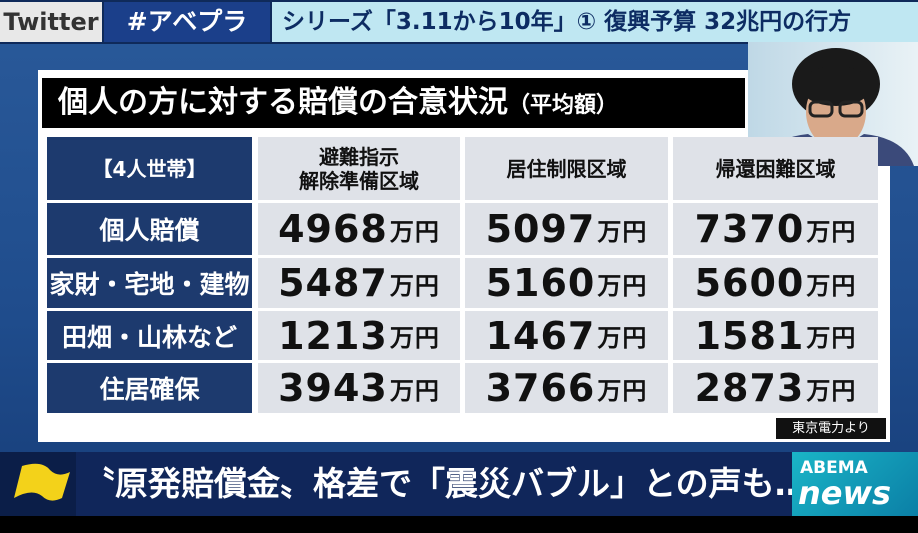 This screenshot has height=533, width=918. What do you see at coordinates (540, 388) in the screenshot?
I see `value: 3766` at bounding box center [540, 388].